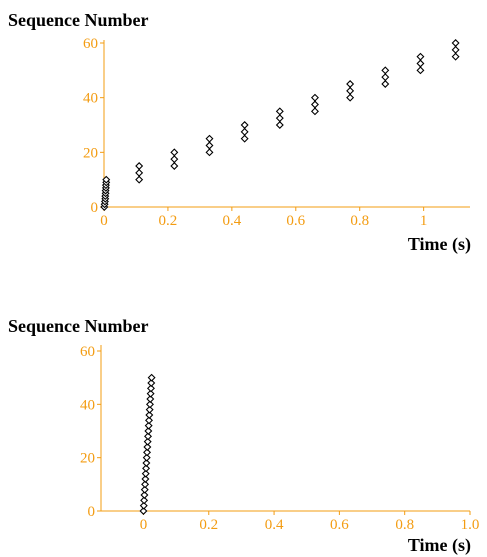  I want to click on chart-top-ylabel: Sequence Number, so click(78, 20).